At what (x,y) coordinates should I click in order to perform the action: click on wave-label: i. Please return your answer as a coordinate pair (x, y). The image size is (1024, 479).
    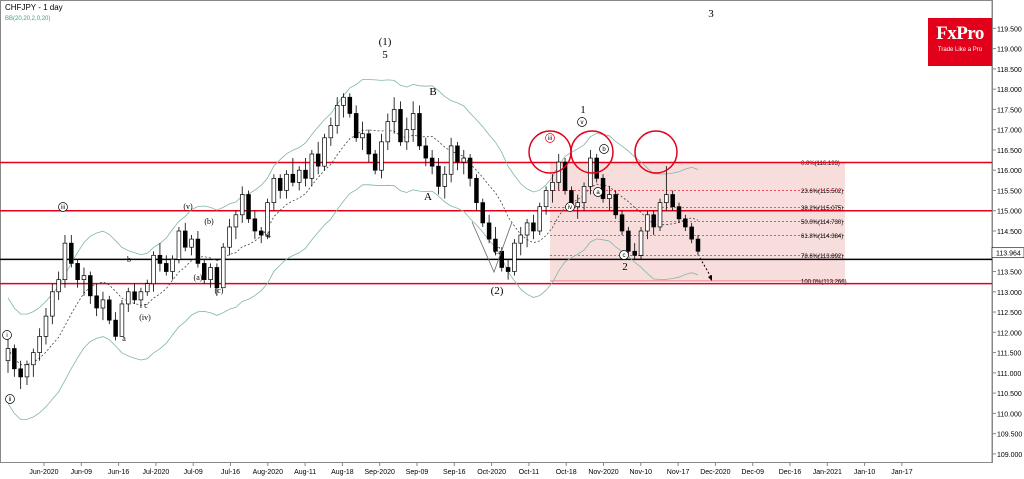
    Looking at the image, I should click on (6, 336).